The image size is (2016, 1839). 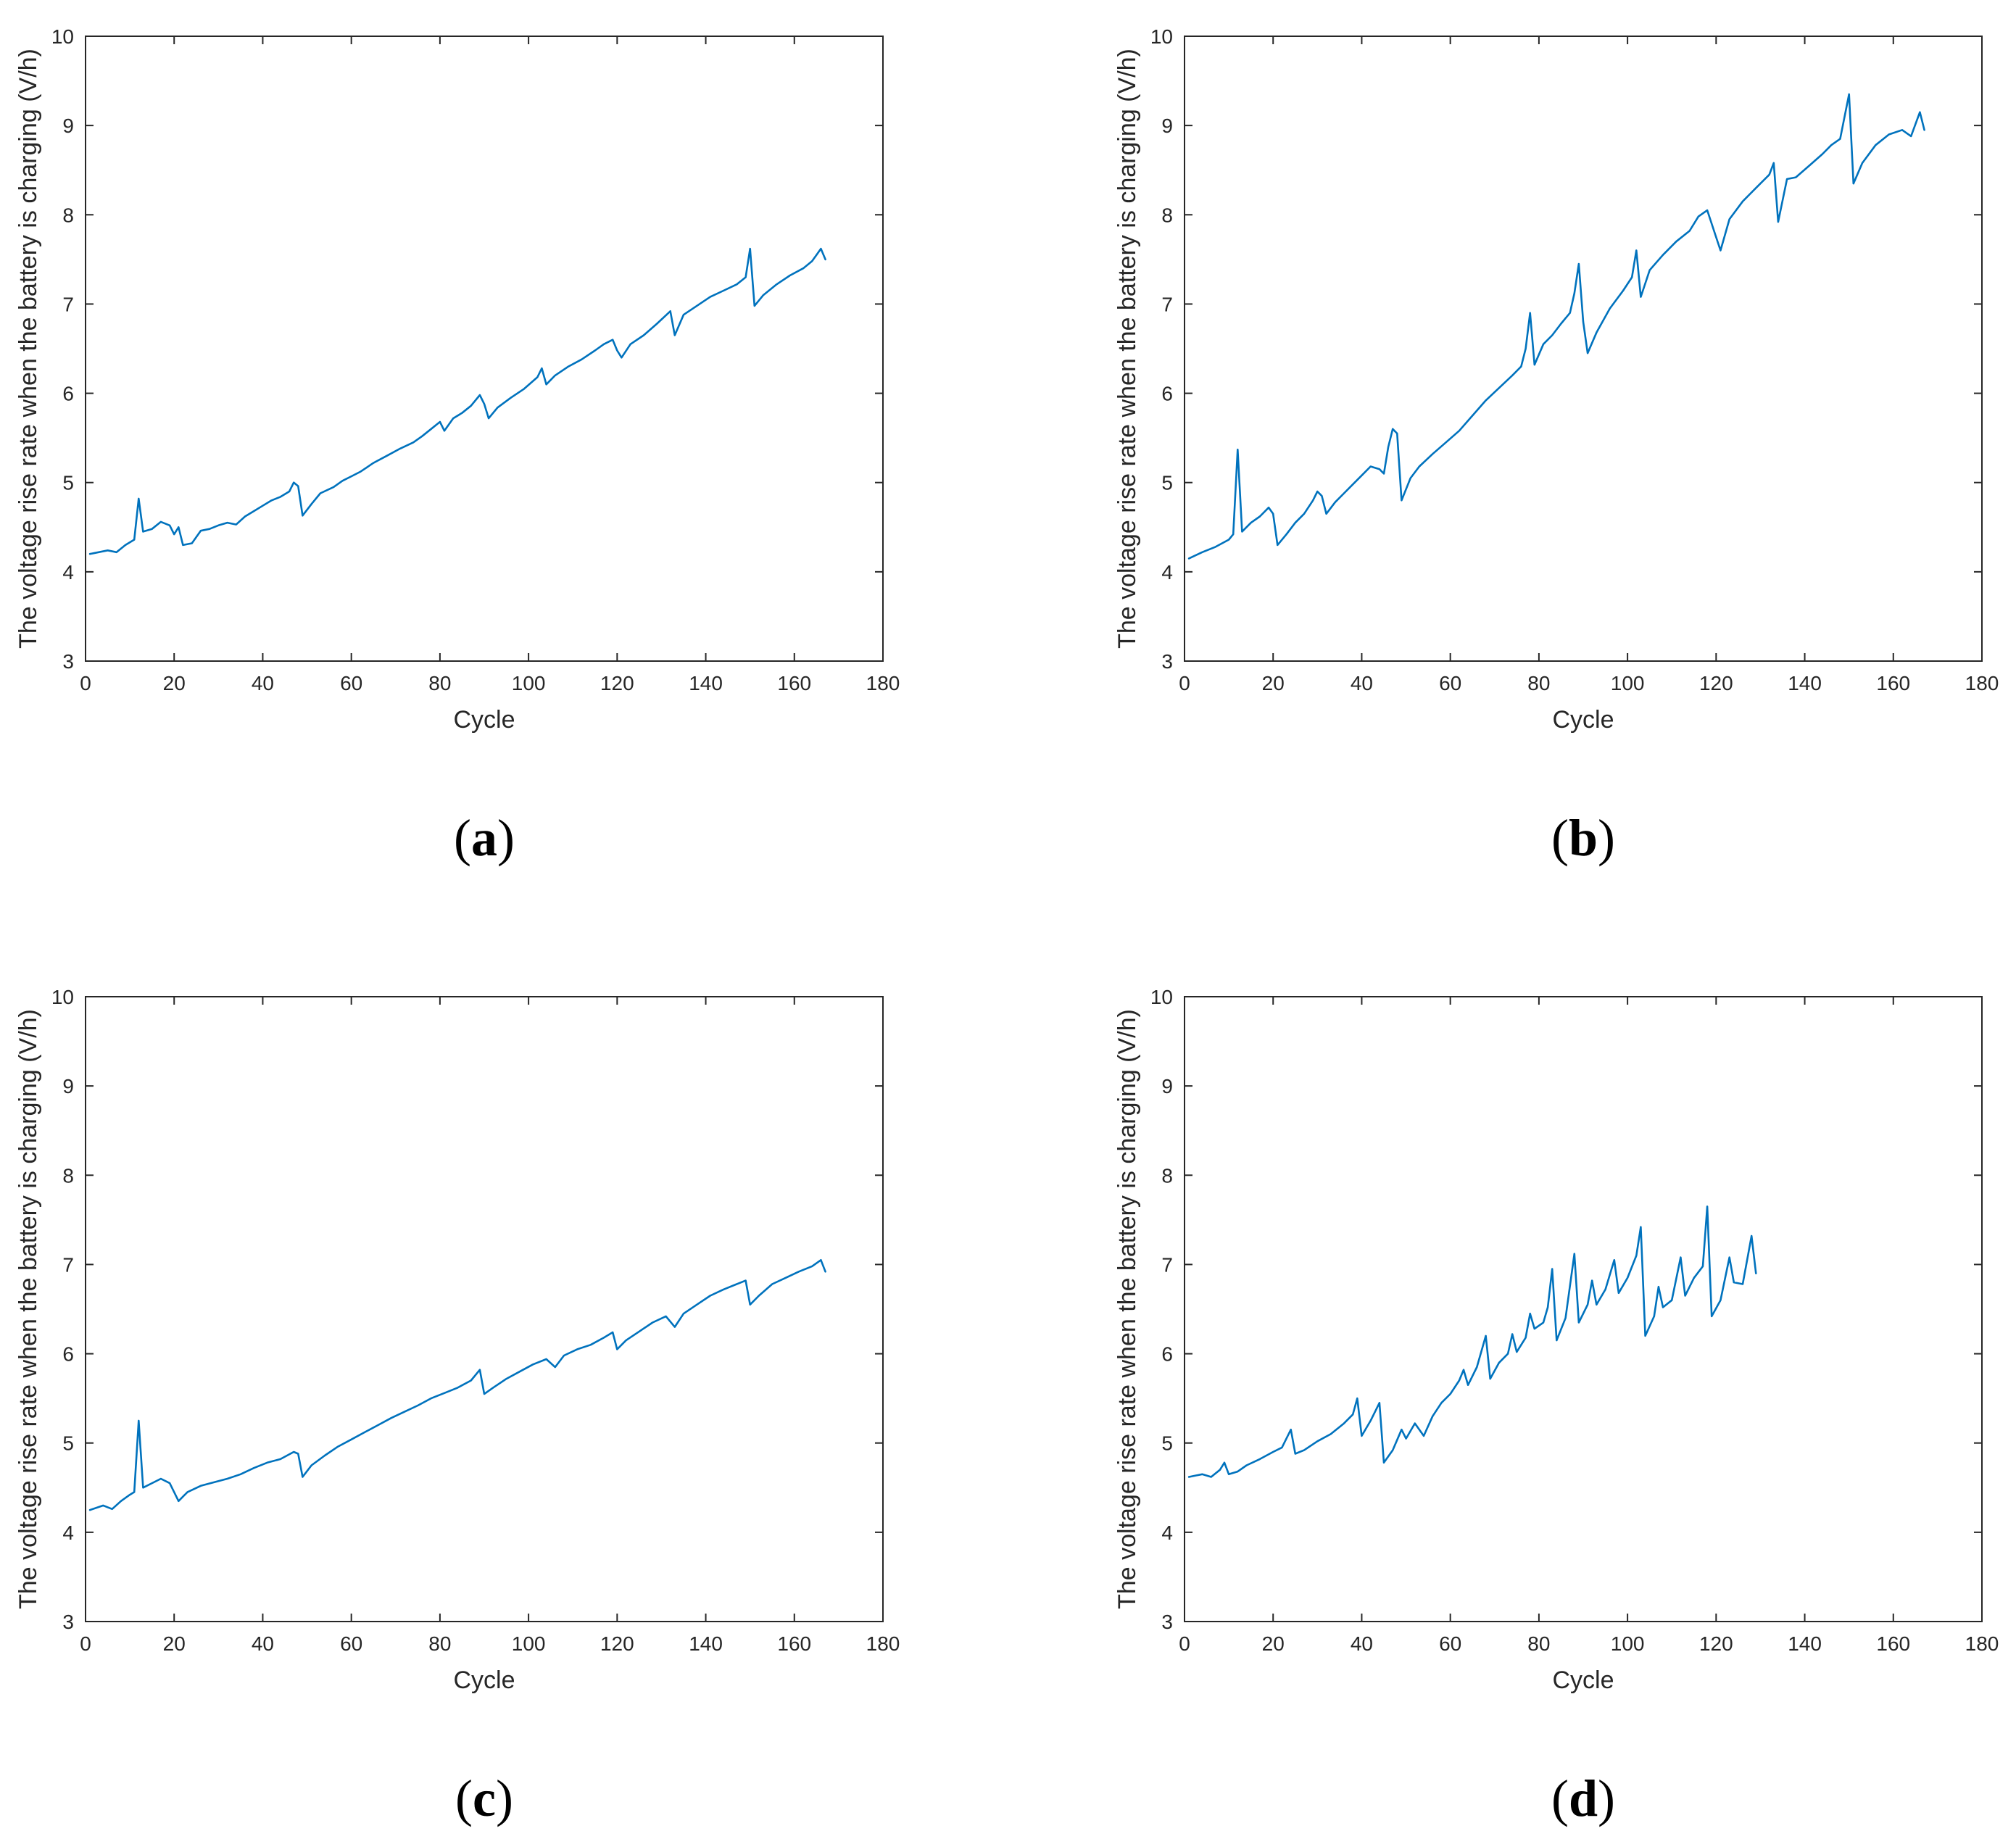 I want to click on caption-letter: d, so click(x=1584, y=1798).